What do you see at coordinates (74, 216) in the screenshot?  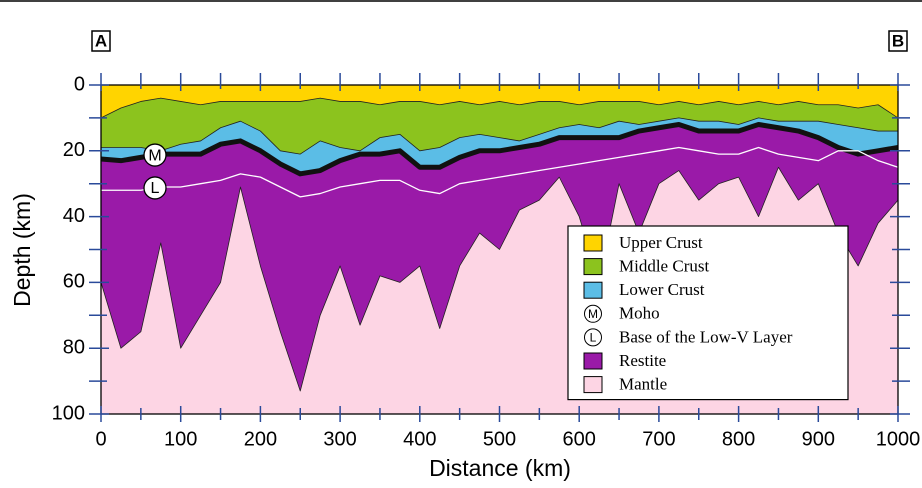 I see `y-tick-label: 40` at bounding box center [74, 216].